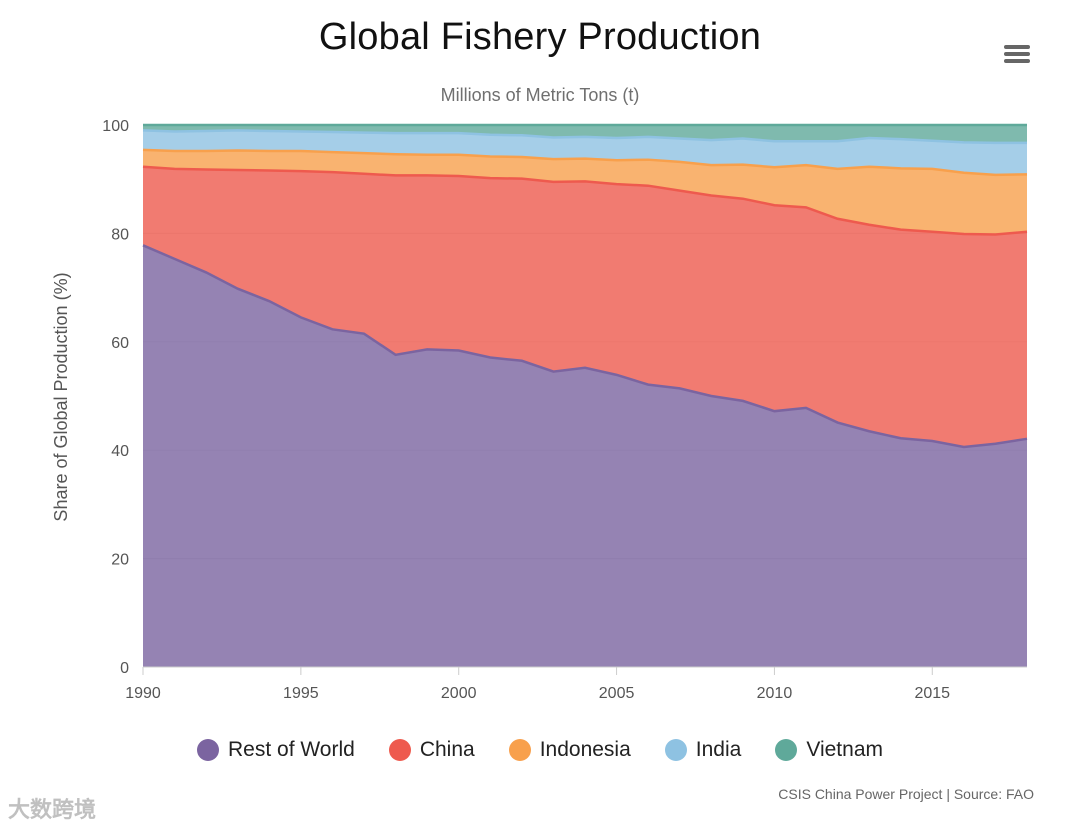 The height and width of the screenshot is (827, 1080). What do you see at coordinates (447, 749) in the screenshot?
I see `legend-label: China` at bounding box center [447, 749].